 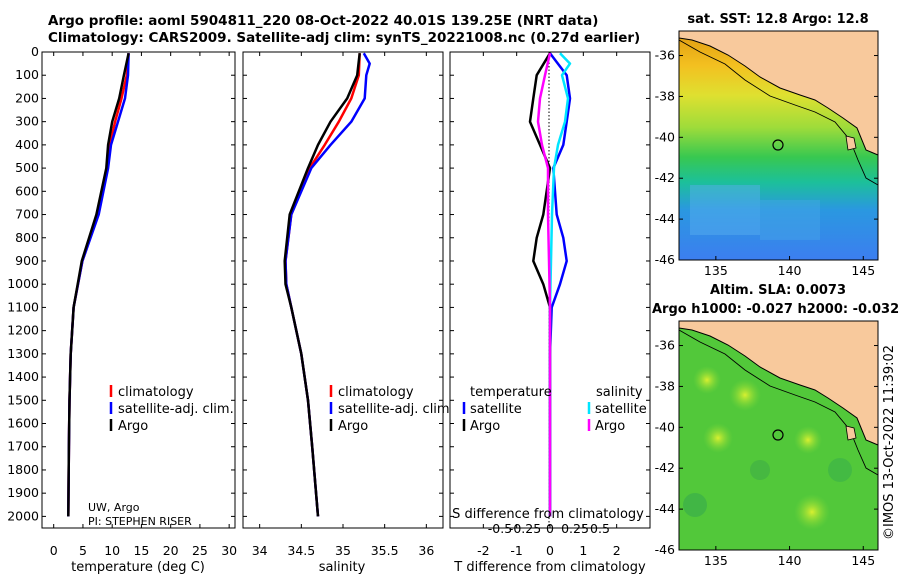 What do you see at coordinates (23, 399) in the screenshot?
I see `y-tick-label: 1500` at bounding box center [23, 399].